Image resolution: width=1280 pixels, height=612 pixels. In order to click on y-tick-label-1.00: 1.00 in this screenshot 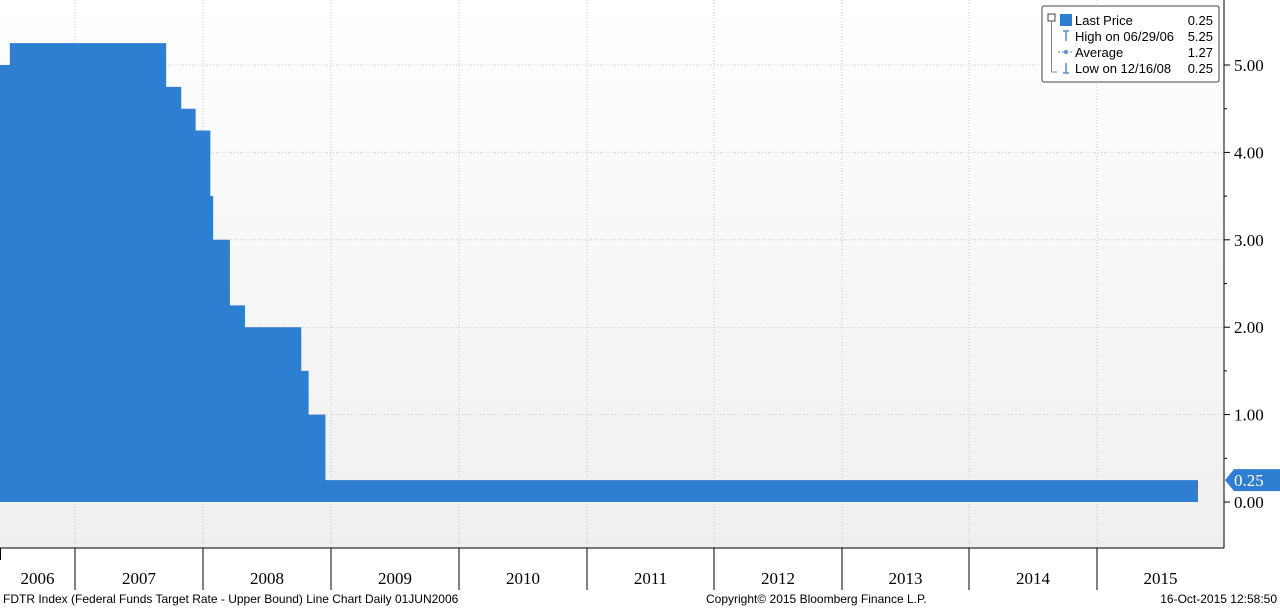, I will do `click(1249, 415)`.